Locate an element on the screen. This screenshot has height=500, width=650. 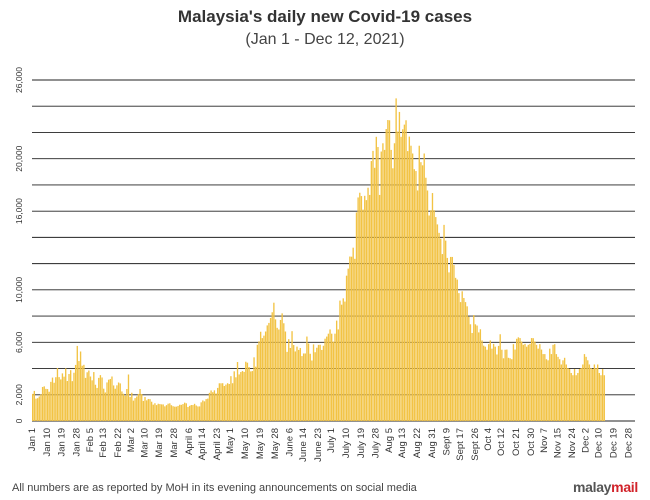
x-tick-label: Mar 19 is located at coordinates (159, 443).